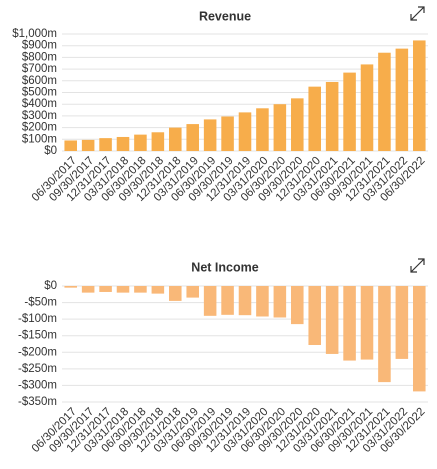 The height and width of the screenshot is (469, 437). Describe the element at coordinates (39, 46) in the screenshot. I see `y-tick-label: $900m` at that location.